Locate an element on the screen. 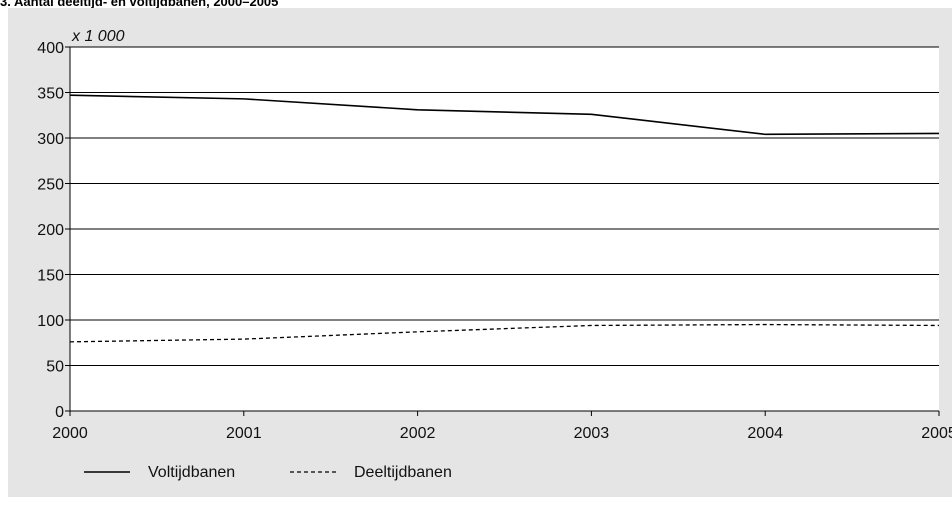  y-tick-label-0: 0 is located at coordinates (59, 412).